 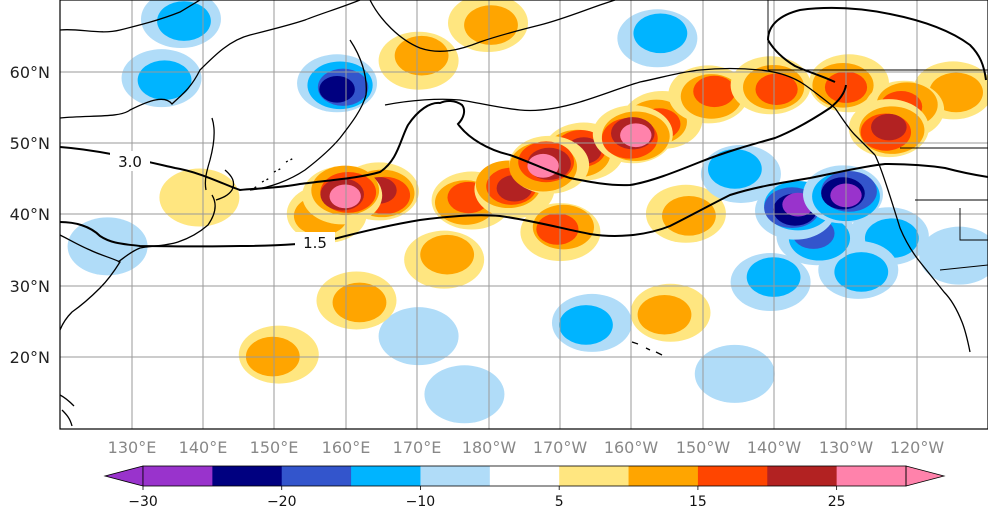 What do you see at coordinates (30, 143) in the screenshot?
I see `lat-label-50n: 50°N` at bounding box center [30, 143].